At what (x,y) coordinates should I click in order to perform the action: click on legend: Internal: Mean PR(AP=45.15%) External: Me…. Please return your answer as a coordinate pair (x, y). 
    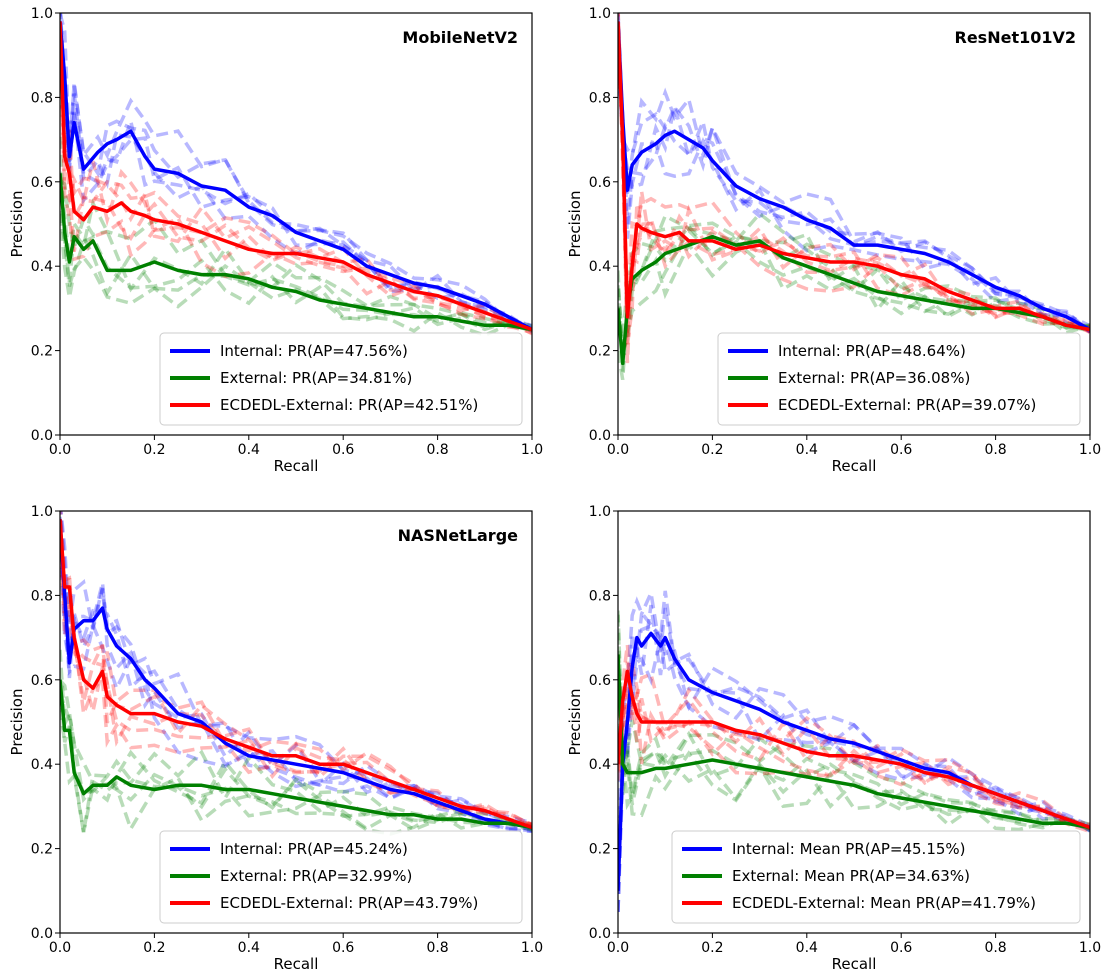
    Looking at the image, I should click on (876, 877).